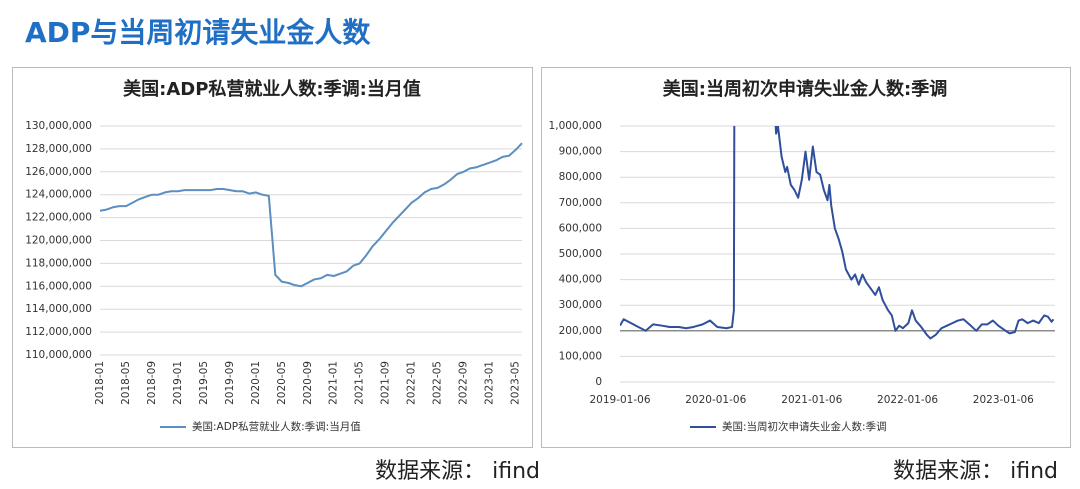 The width and height of the screenshot is (1080, 489). What do you see at coordinates (256, 383) in the screenshot?
I see `x-tick-label: 2020-01` at bounding box center [256, 383].